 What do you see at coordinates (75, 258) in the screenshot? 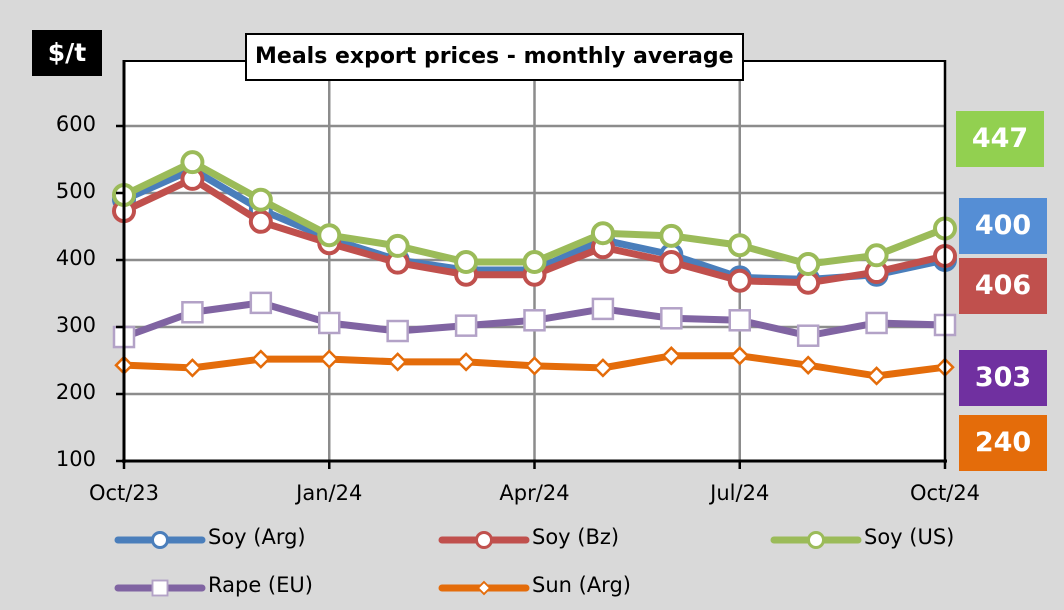
I see `y-tick-label: 400` at bounding box center [75, 258].